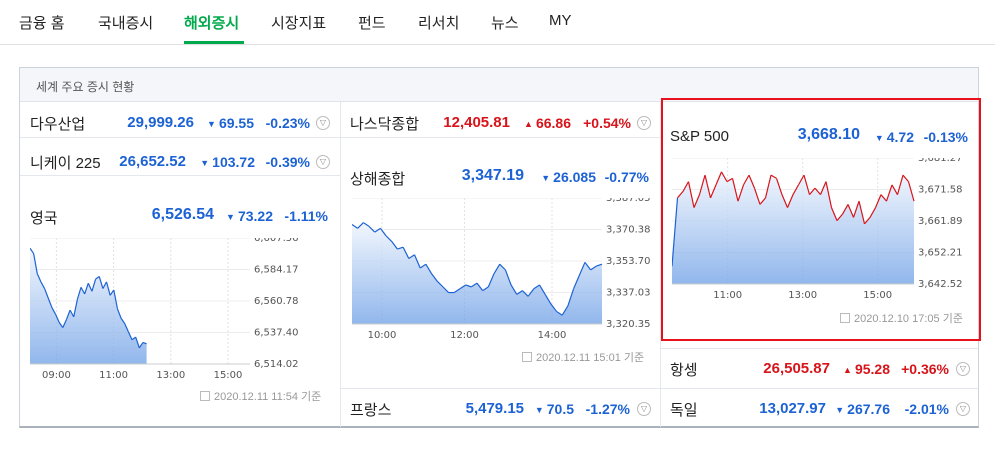  Describe the element at coordinates (58, 124) in the screenshot. I see `index-name: 다우산업` at that location.